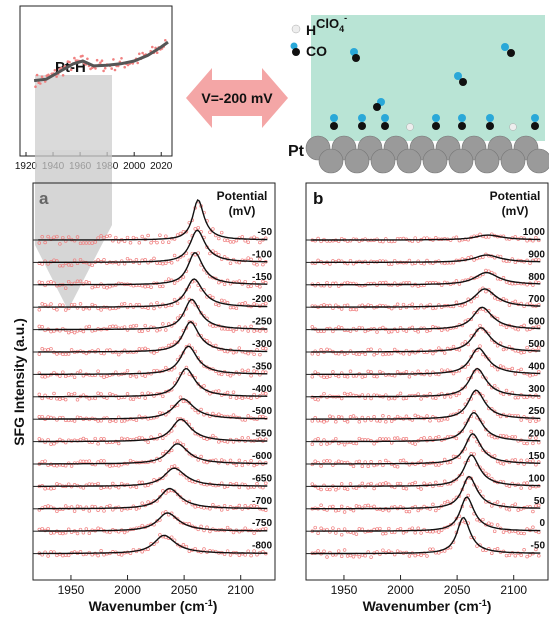  I want to click on potential-label: -800, so click(262, 546).